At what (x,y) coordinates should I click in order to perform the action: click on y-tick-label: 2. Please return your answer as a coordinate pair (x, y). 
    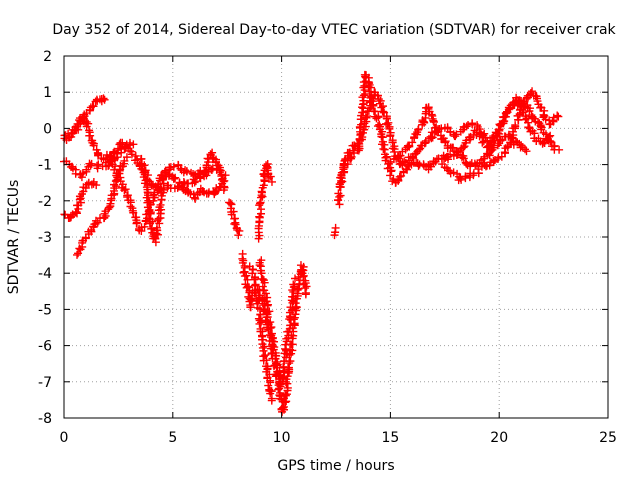
    Looking at the image, I should click on (47, 57).